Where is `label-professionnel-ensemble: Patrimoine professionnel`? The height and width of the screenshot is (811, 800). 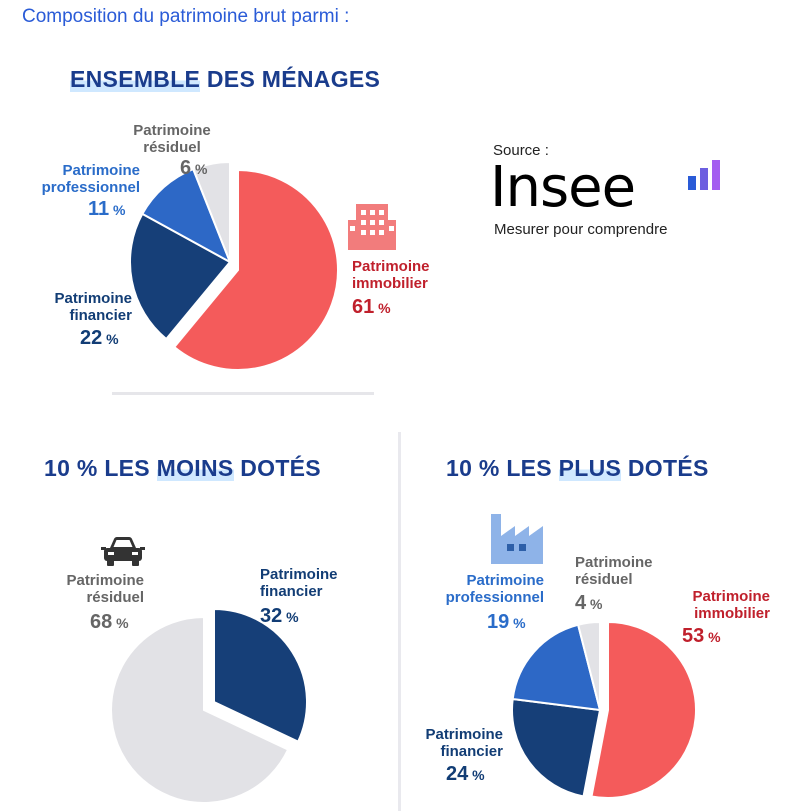 label-professionnel-ensemble: Patrimoine professionnel is located at coordinates (90, 179).